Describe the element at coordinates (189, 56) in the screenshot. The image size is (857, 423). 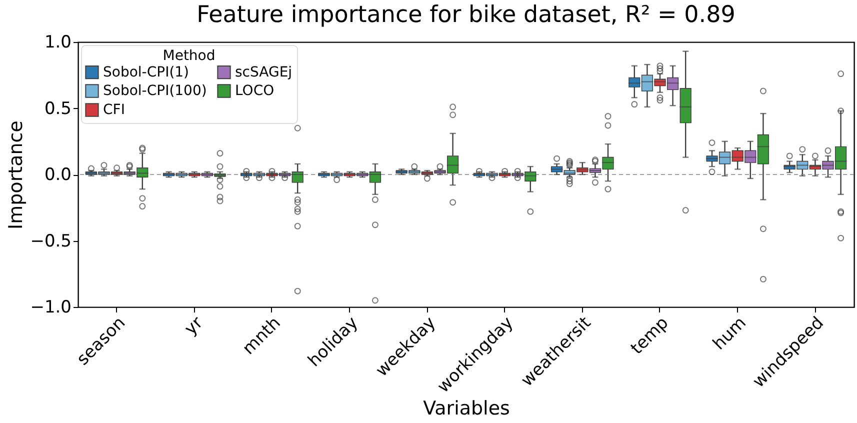
I see `legend-title: Method` at that location.